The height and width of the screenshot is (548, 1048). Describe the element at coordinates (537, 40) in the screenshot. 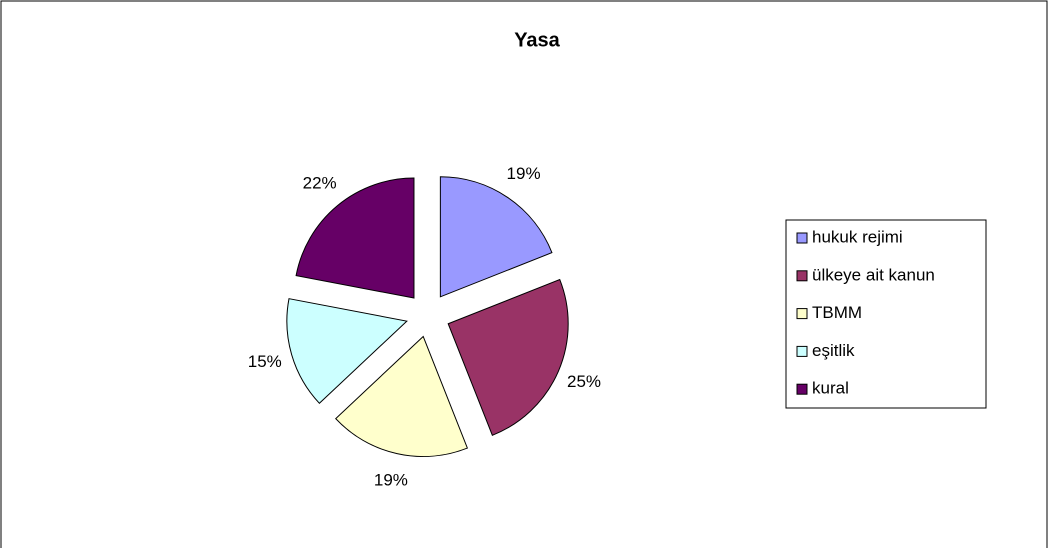

I see `chart-title: Yasa` at that location.